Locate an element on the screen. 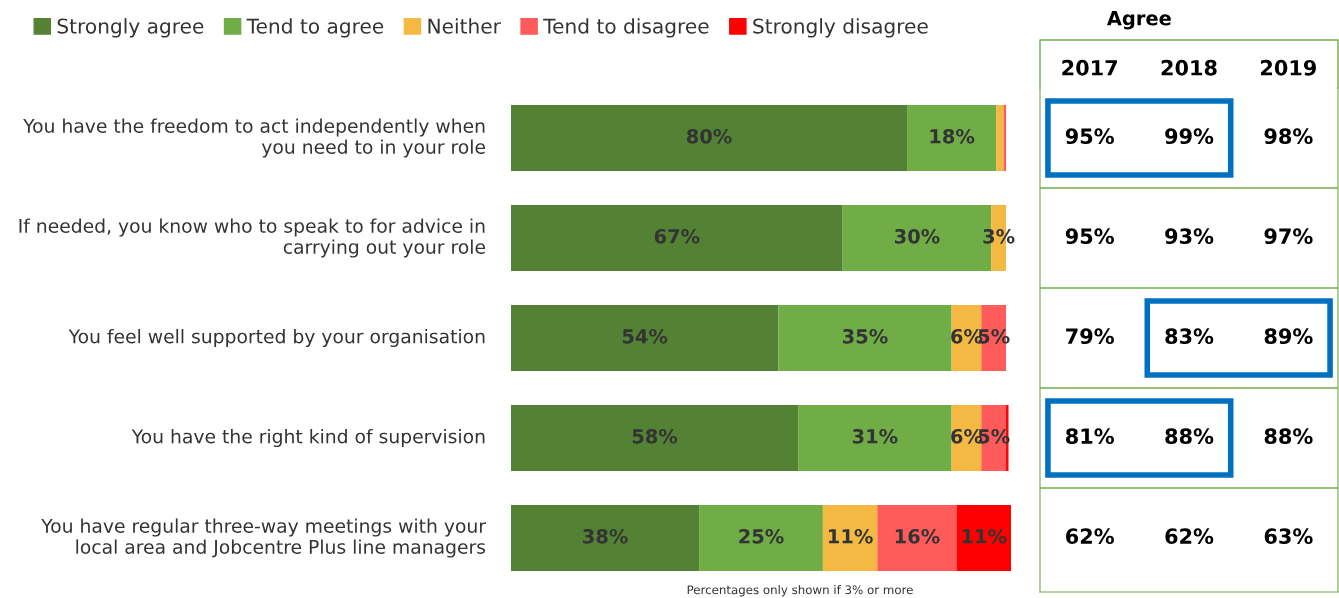 This screenshot has height=598, width=1339. legend-label: Strongly agree is located at coordinates (130, 28).